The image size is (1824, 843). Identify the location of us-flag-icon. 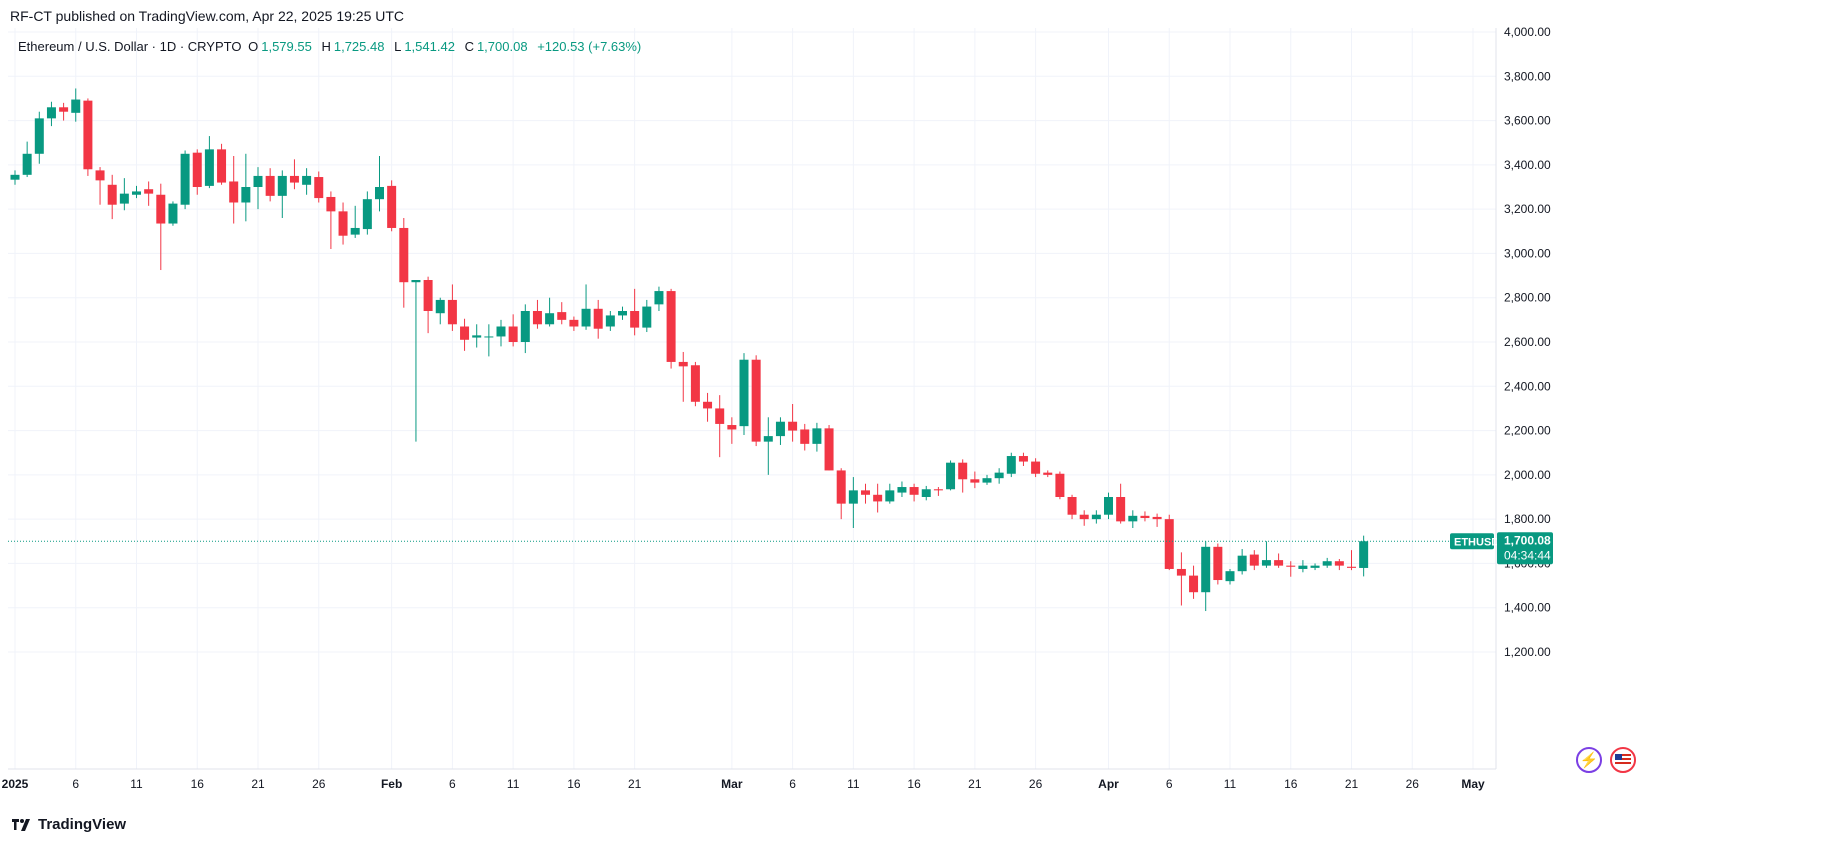
(1623, 760).